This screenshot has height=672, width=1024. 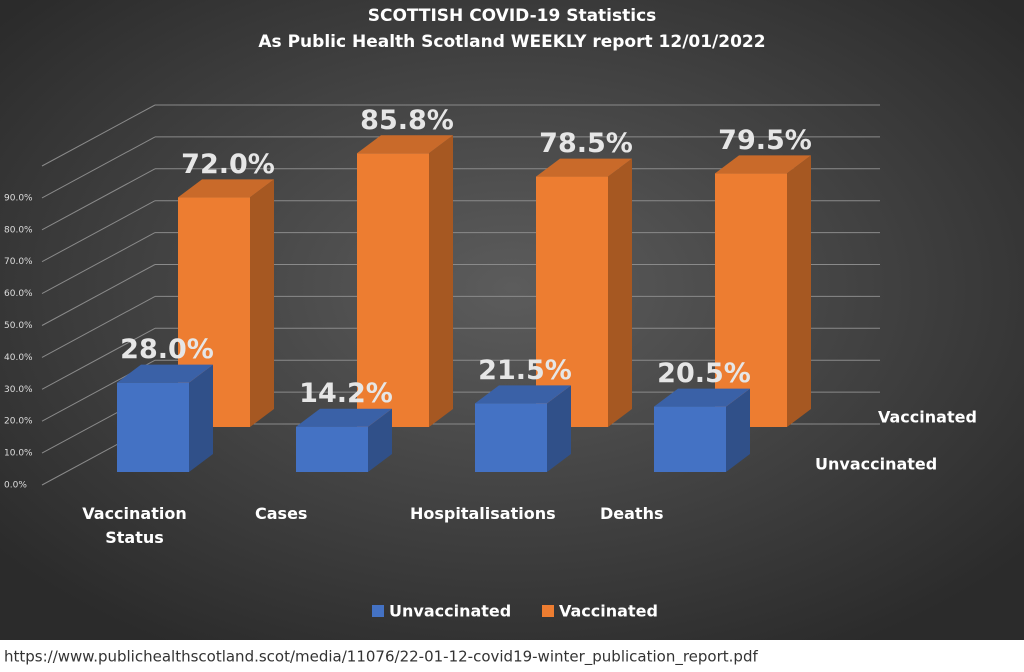 I want to click on data-label: 72.0%, so click(x=228, y=164).